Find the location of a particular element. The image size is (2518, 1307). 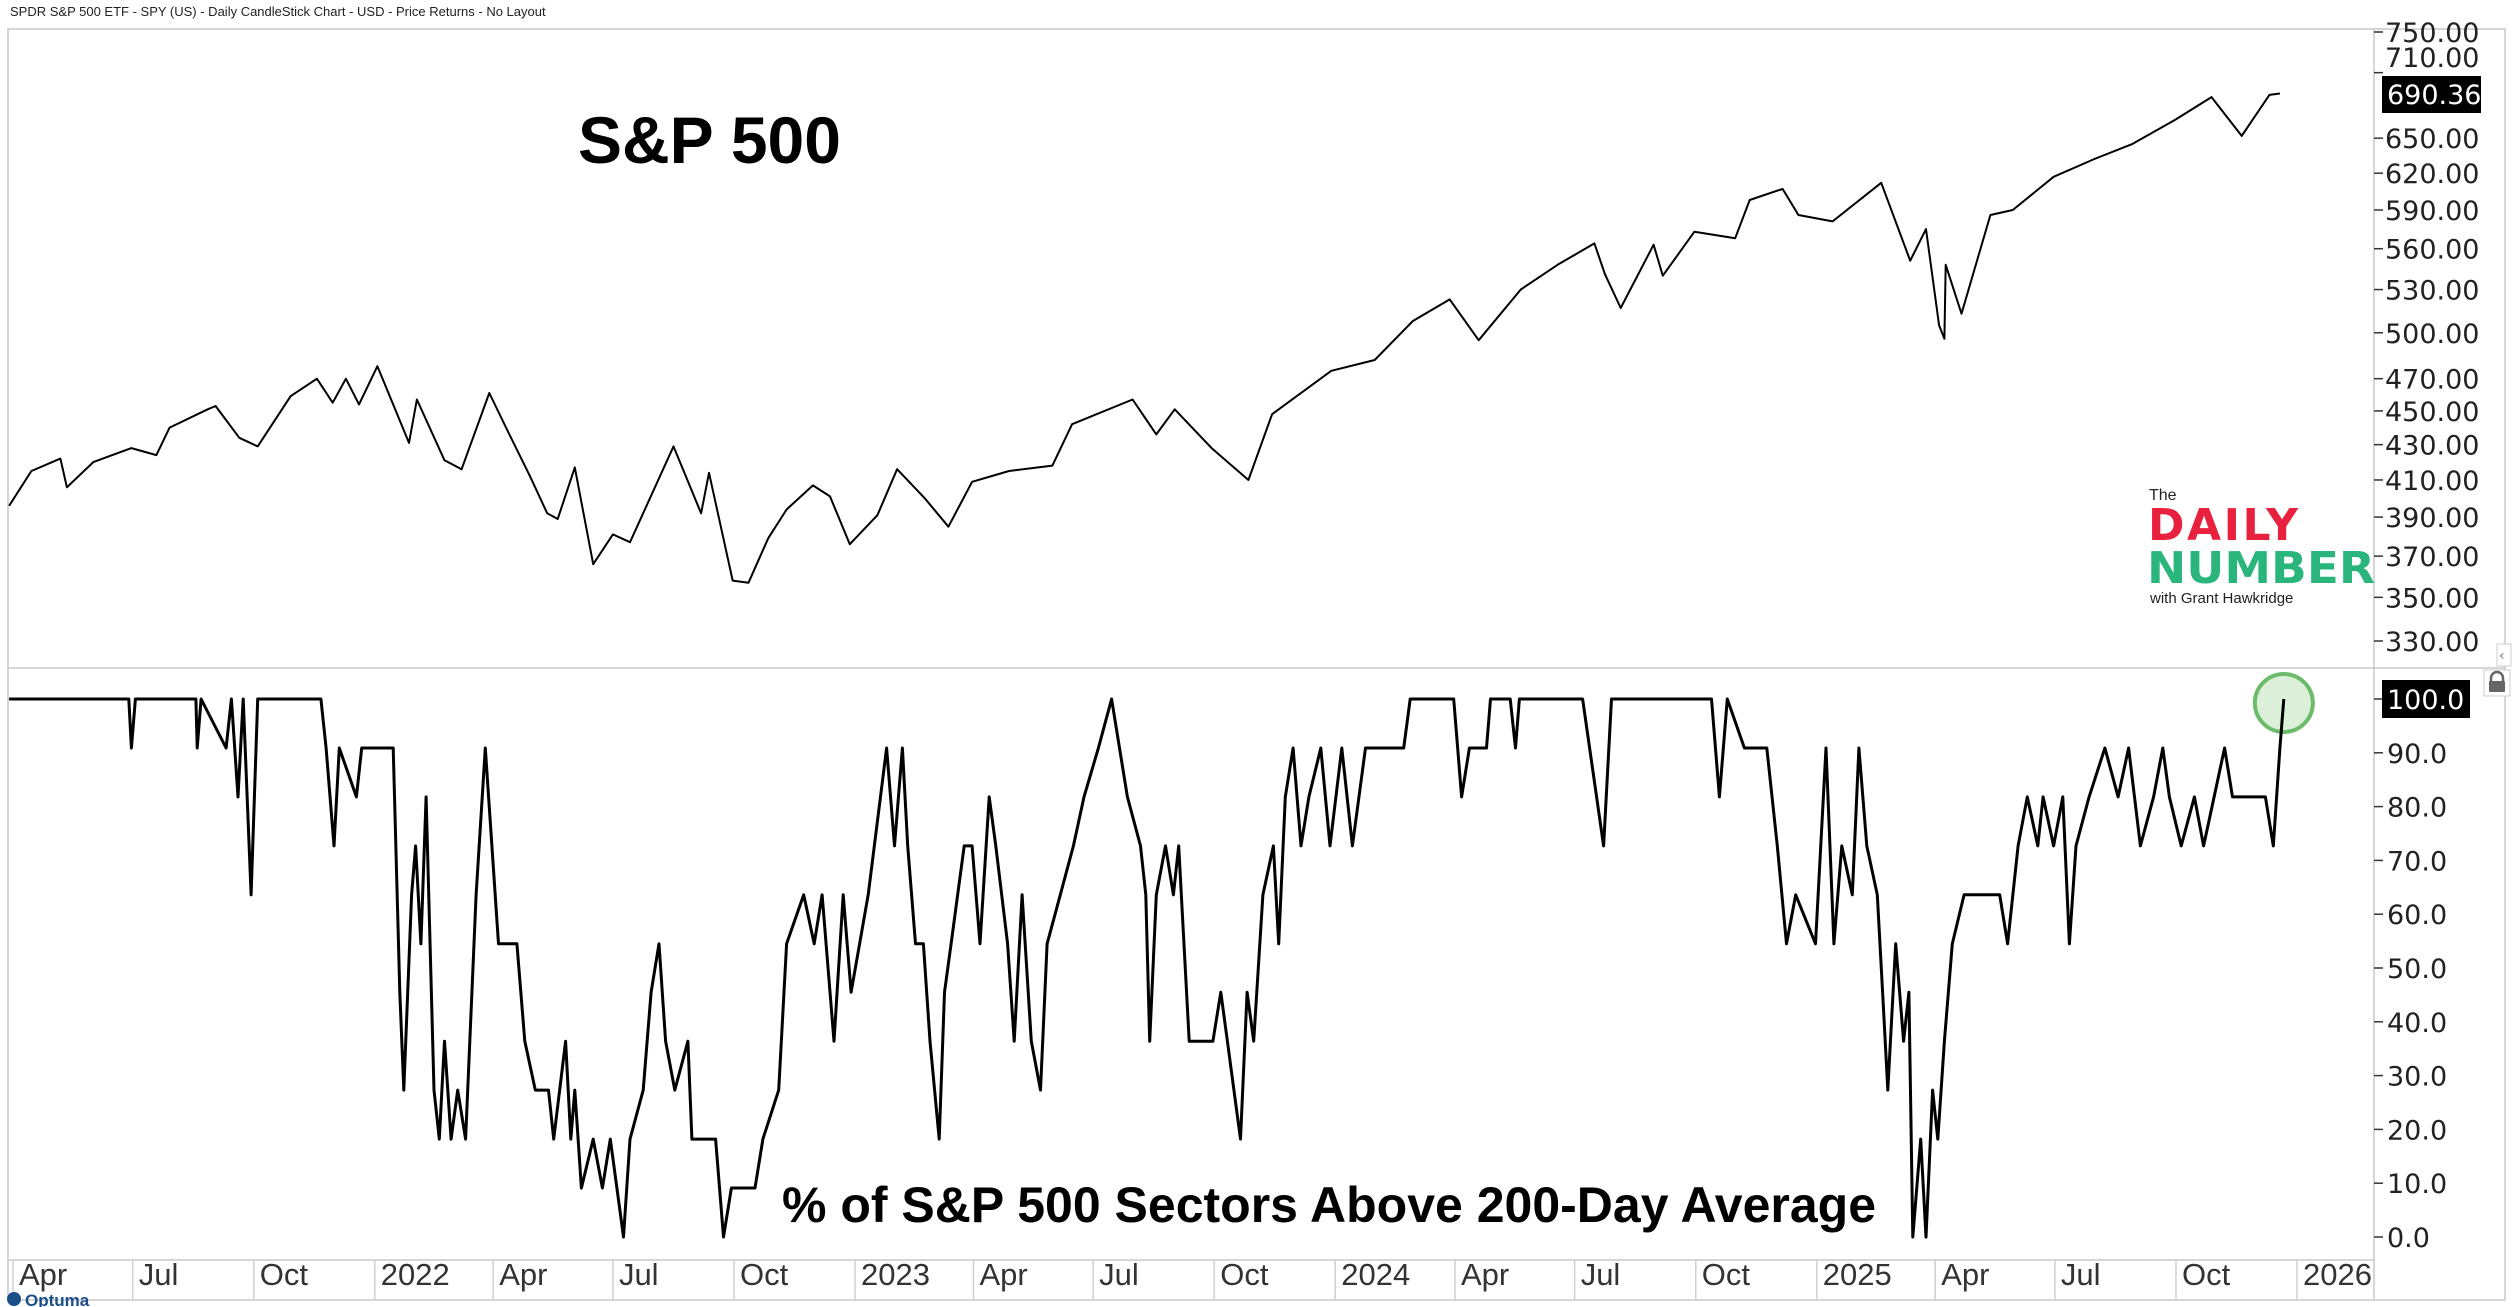

x-tick-label: 2026 is located at coordinates (2337, 1274).